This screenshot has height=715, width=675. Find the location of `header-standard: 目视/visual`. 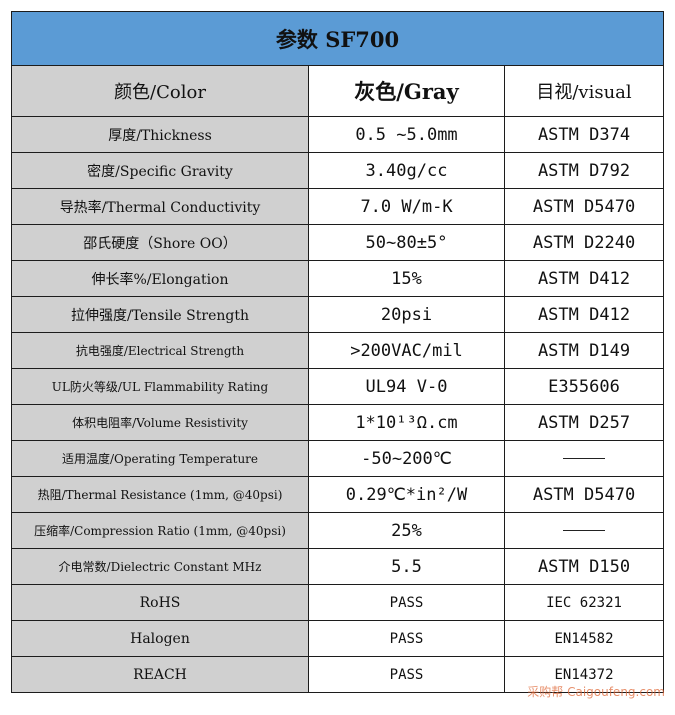

header-standard: 目视/visual is located at coordinates (584, 91).